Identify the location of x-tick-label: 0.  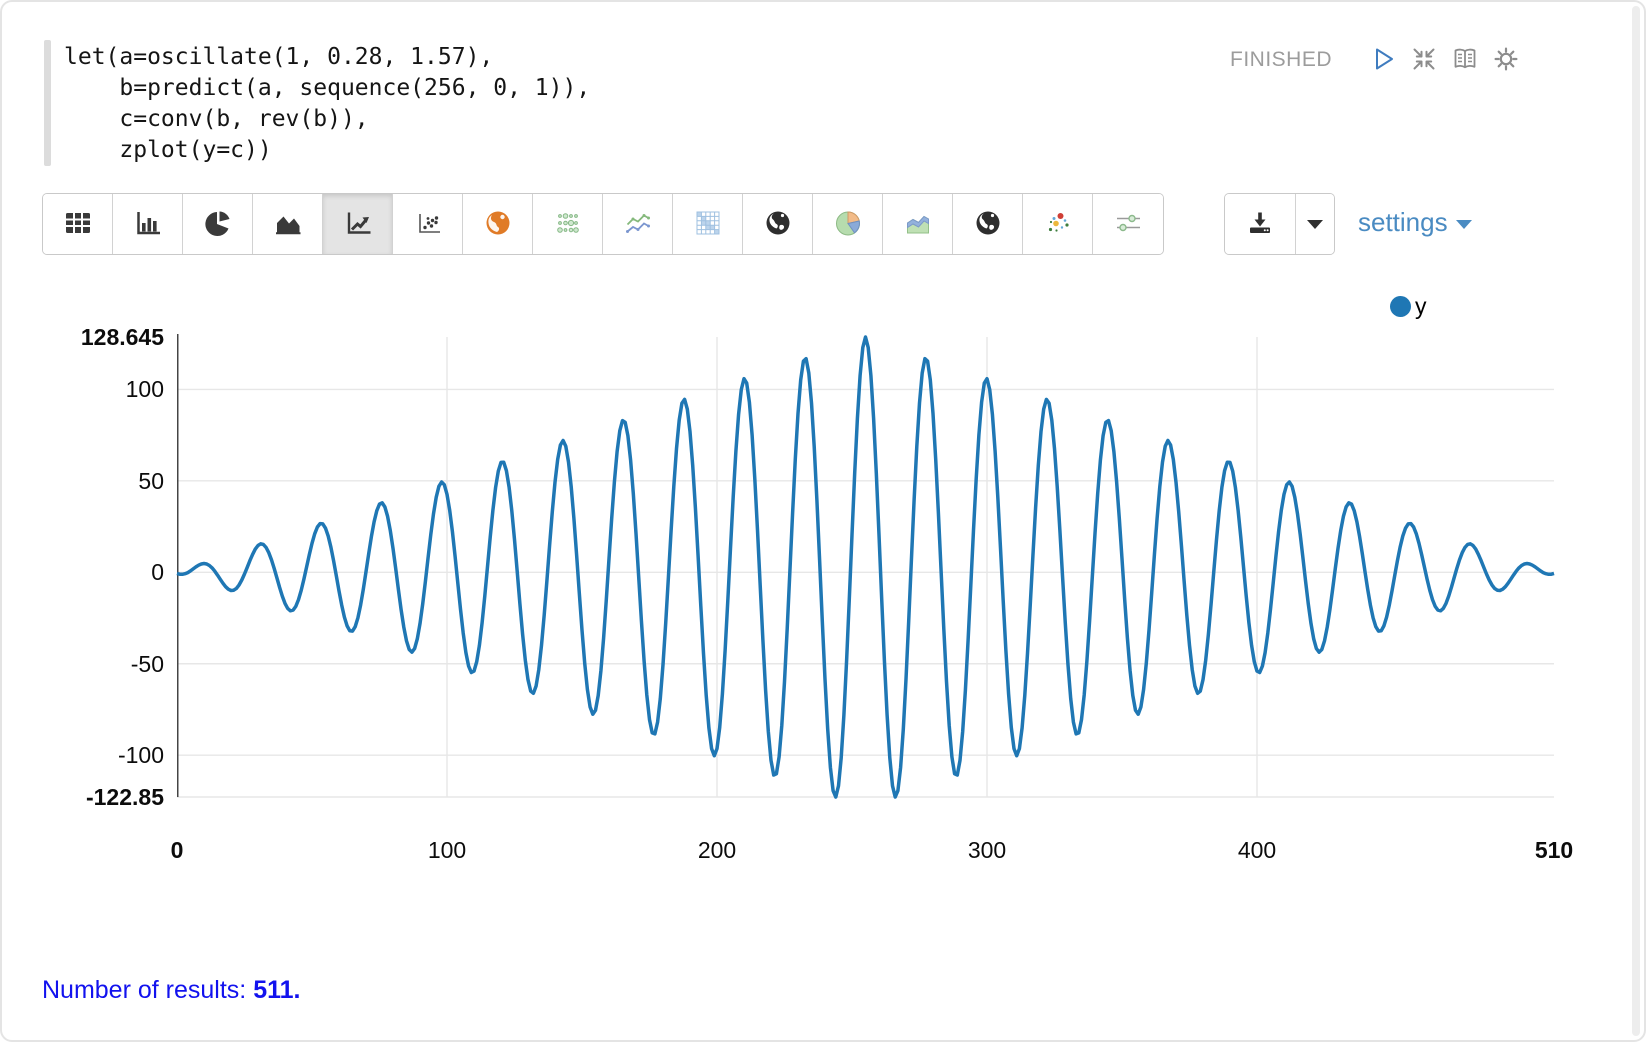
(177, 850).